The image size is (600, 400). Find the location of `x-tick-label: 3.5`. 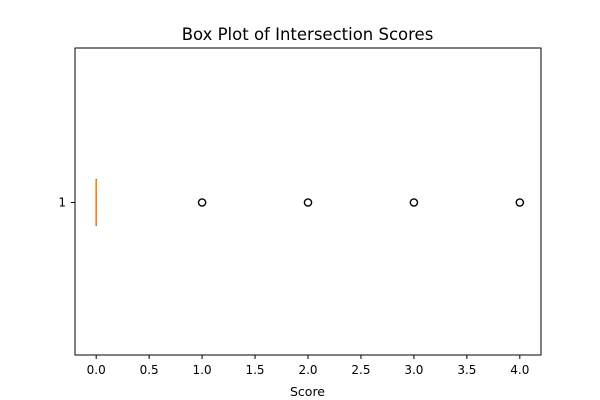

x-tick-label: 3.5 is located at coordinates (466, 370).